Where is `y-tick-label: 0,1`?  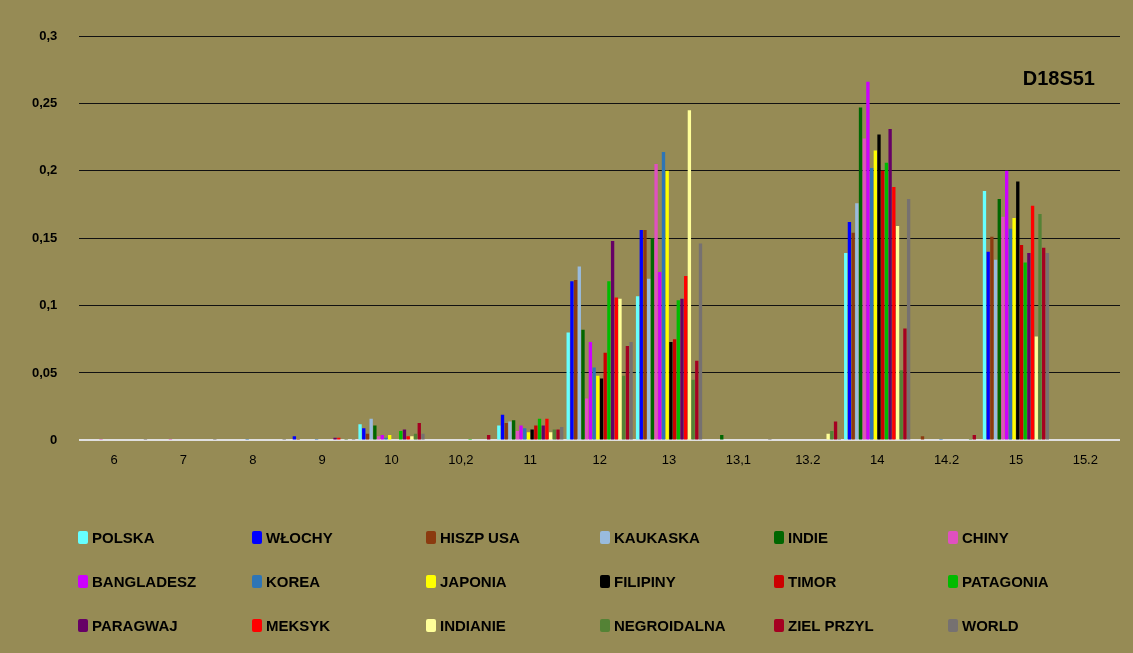 y-tick-label: 0,1 is located at coordinates (48, 305).